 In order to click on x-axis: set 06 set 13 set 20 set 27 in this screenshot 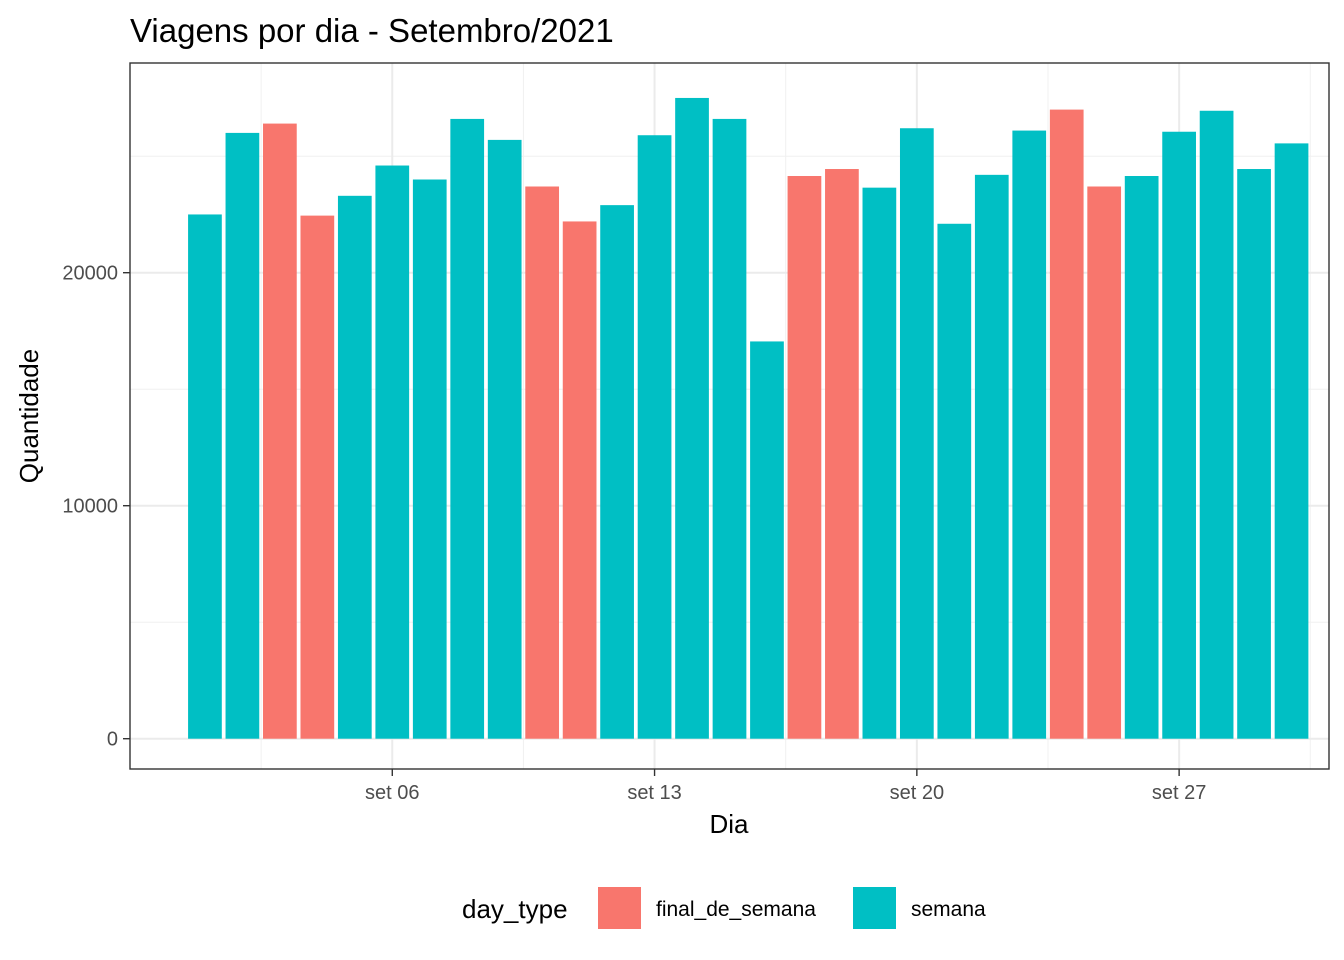, I will do `click(785, 786)`.